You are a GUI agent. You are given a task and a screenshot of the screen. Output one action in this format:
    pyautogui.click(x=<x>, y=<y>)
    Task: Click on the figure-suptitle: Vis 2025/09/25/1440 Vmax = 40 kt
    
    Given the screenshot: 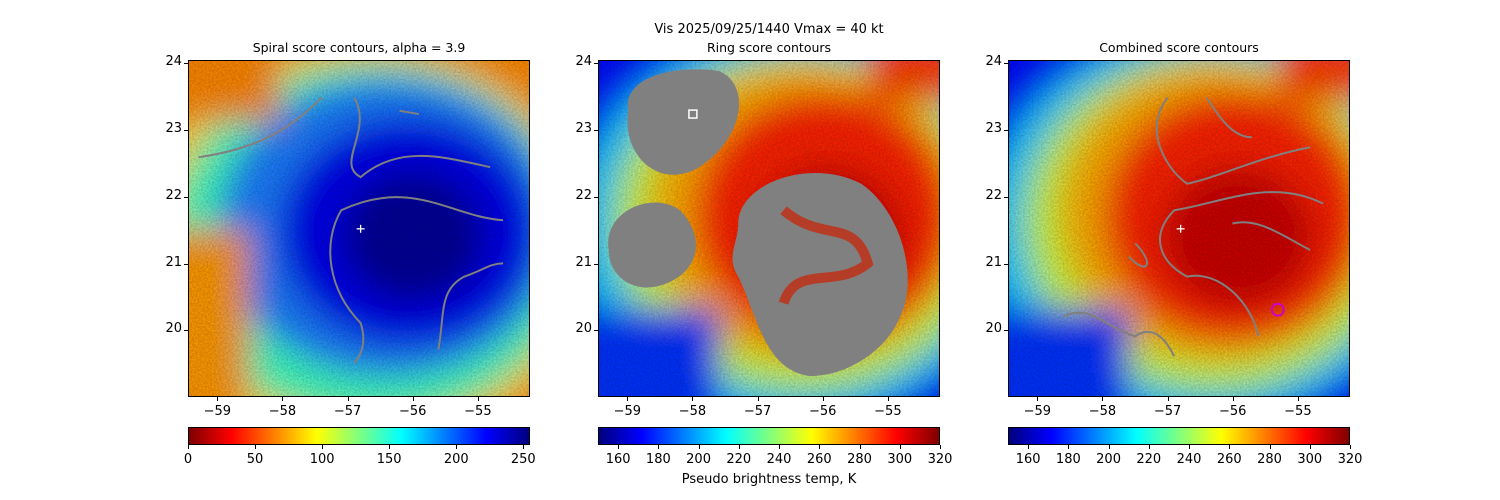 What is the action you would take?
    pyautogui.click(x=769, y=29)
    